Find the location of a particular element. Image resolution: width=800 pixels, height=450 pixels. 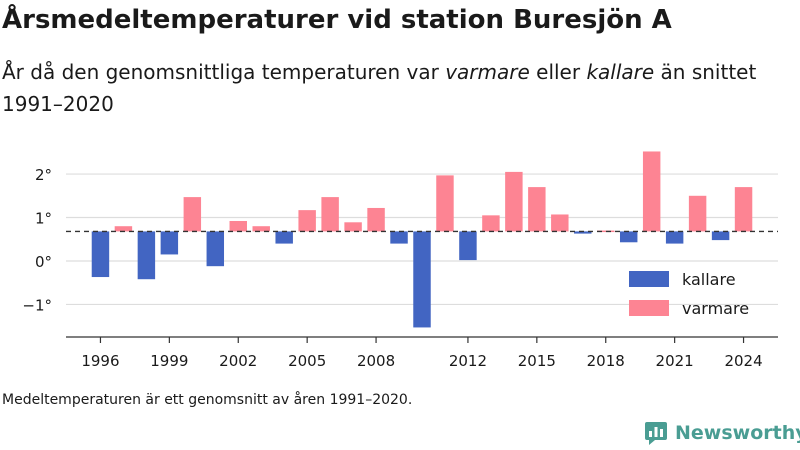

legend-label-varmare: varmare is located at coordinates (715, 308).